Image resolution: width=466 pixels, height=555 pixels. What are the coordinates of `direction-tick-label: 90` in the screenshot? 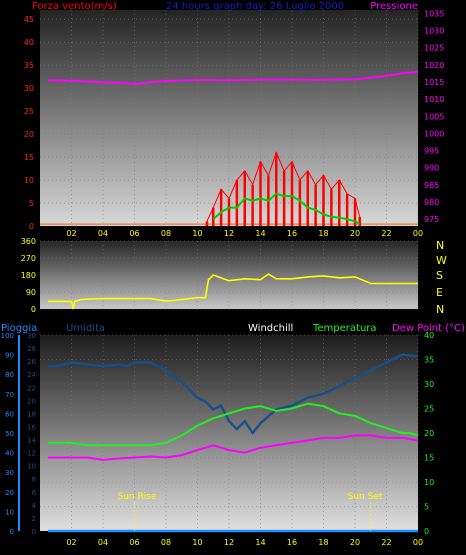 It's located at (31, 292).